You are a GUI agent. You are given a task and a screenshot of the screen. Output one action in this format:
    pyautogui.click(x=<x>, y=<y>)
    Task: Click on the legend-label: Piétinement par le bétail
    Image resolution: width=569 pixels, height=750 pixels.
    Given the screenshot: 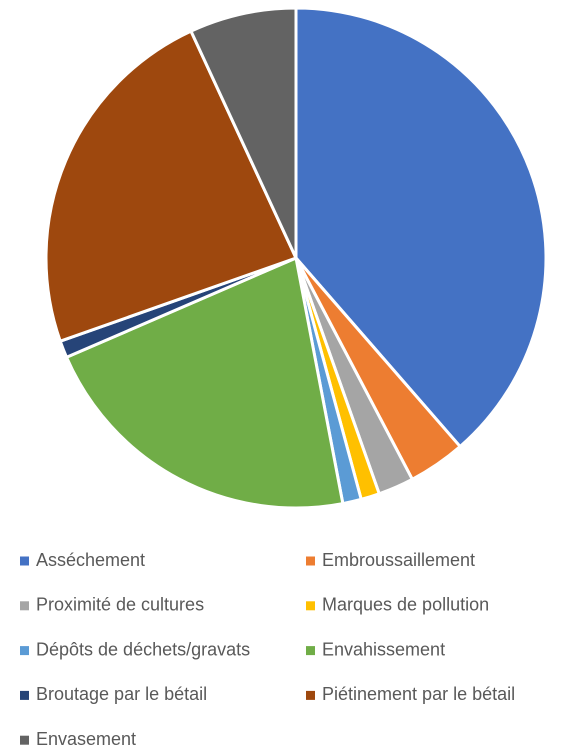 What is the action you would take?
    pyautogui.click(x=418, y=694)
    